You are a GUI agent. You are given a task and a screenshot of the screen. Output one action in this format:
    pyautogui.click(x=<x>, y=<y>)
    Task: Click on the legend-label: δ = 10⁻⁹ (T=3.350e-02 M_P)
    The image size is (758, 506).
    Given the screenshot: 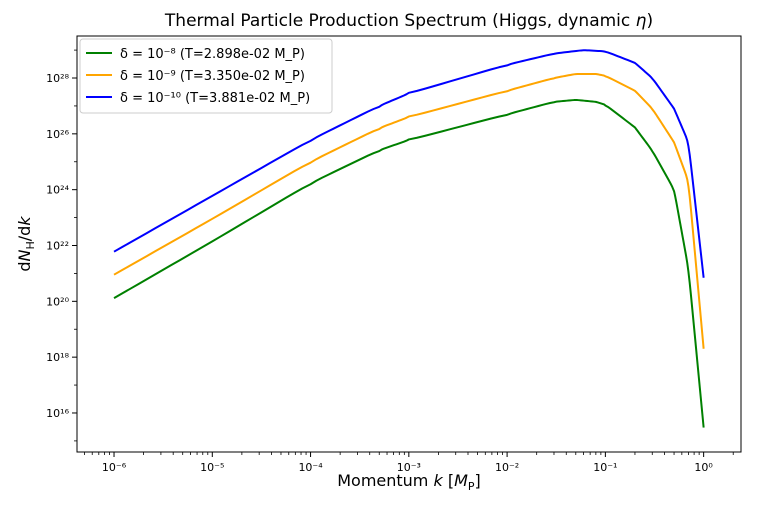 What is the action you would take?
    pyautogui.click(x=212, y=76)
    